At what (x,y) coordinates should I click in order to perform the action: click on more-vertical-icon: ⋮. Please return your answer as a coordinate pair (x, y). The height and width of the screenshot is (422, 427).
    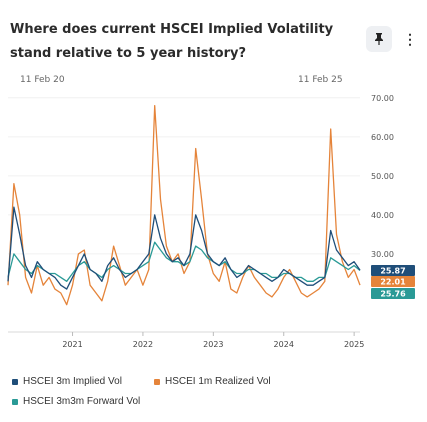
    Looking at the image, I should click on (410, 38).